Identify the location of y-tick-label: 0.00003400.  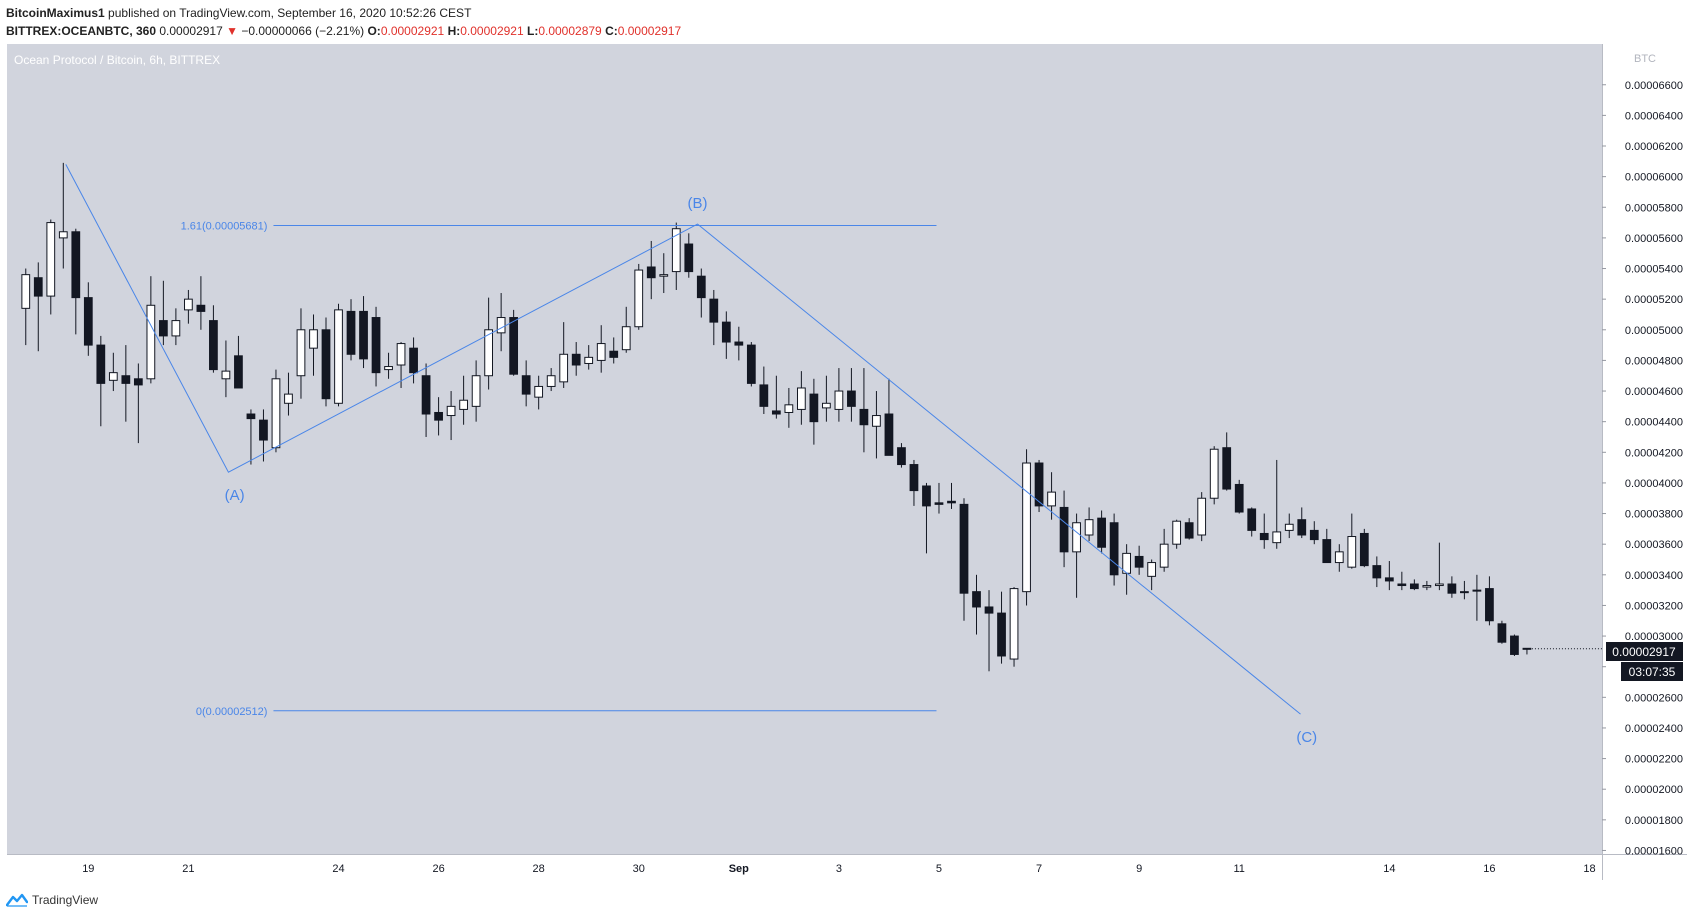
(1654, 576).